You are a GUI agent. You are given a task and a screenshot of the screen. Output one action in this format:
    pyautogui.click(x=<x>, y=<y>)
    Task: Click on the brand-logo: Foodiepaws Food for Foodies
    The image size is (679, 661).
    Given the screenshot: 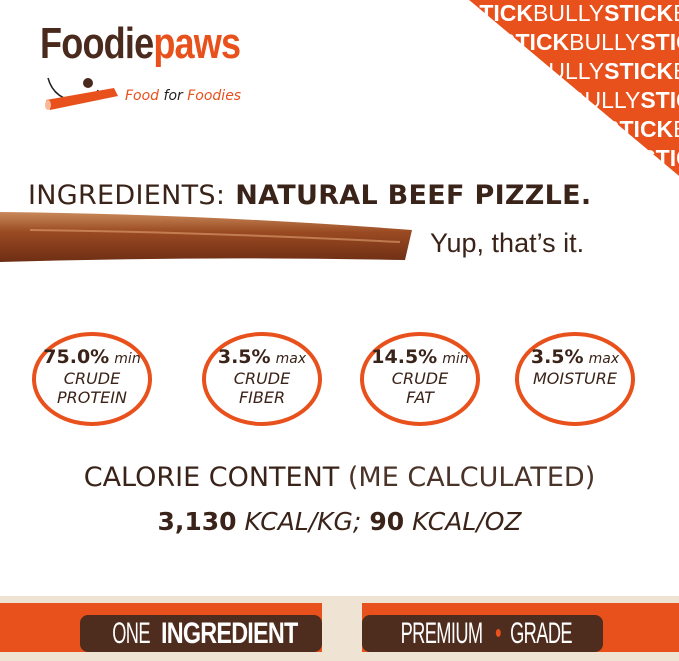 What is the action you would take?
    pyautogui.click(x=162, y=64)
    